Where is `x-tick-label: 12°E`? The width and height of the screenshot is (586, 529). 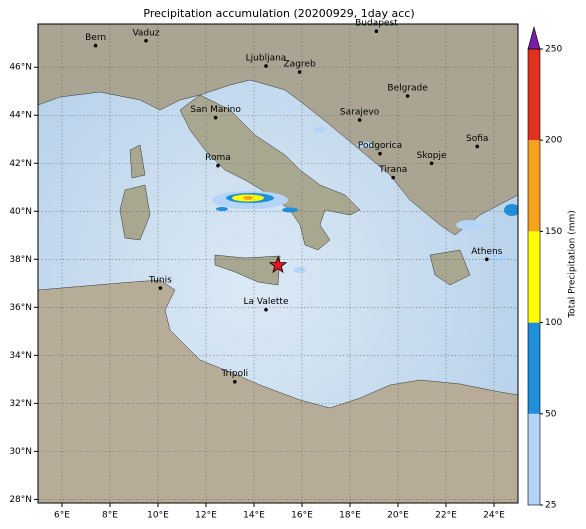
x-tick-label: 12°E is located at coordinates (206, 516).